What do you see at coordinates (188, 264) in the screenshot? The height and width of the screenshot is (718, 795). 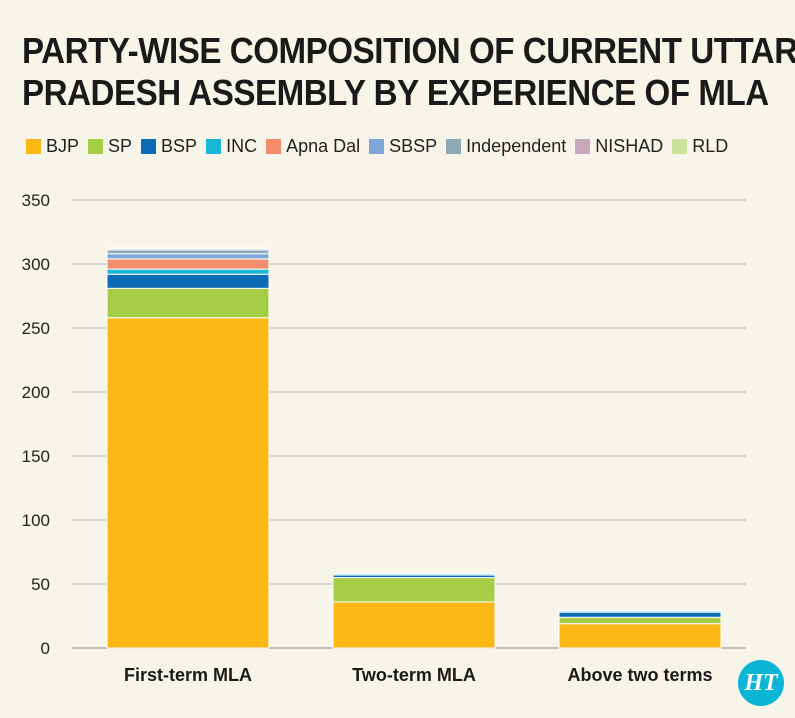 I see `bar-segment-apna-dal` at bounding box center [188, 264].